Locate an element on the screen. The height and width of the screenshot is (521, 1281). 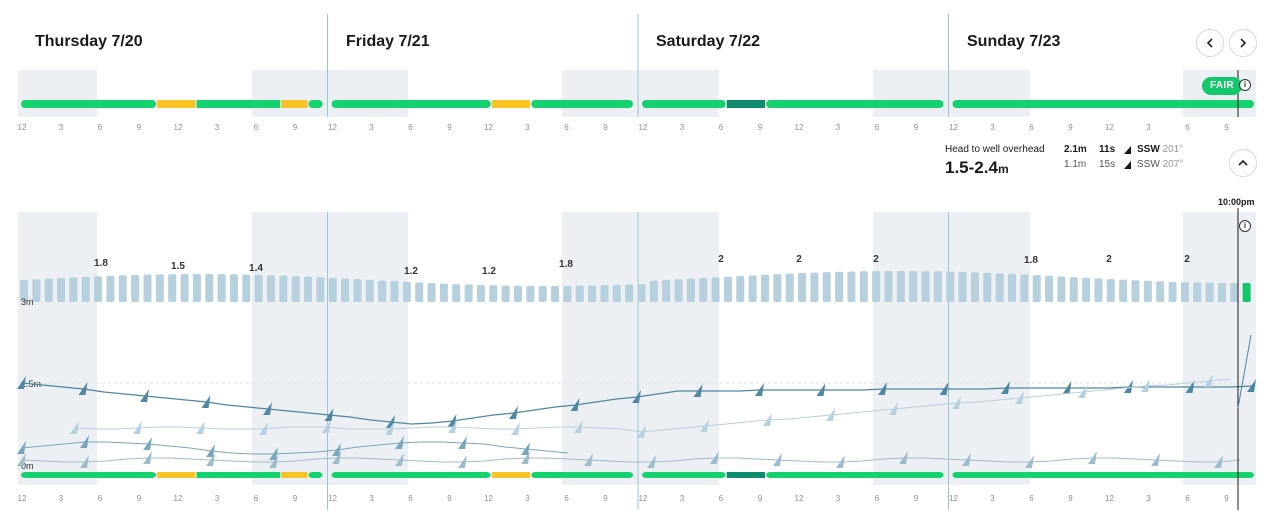
chevron-up-icon is located at coordinates (1243, 162).